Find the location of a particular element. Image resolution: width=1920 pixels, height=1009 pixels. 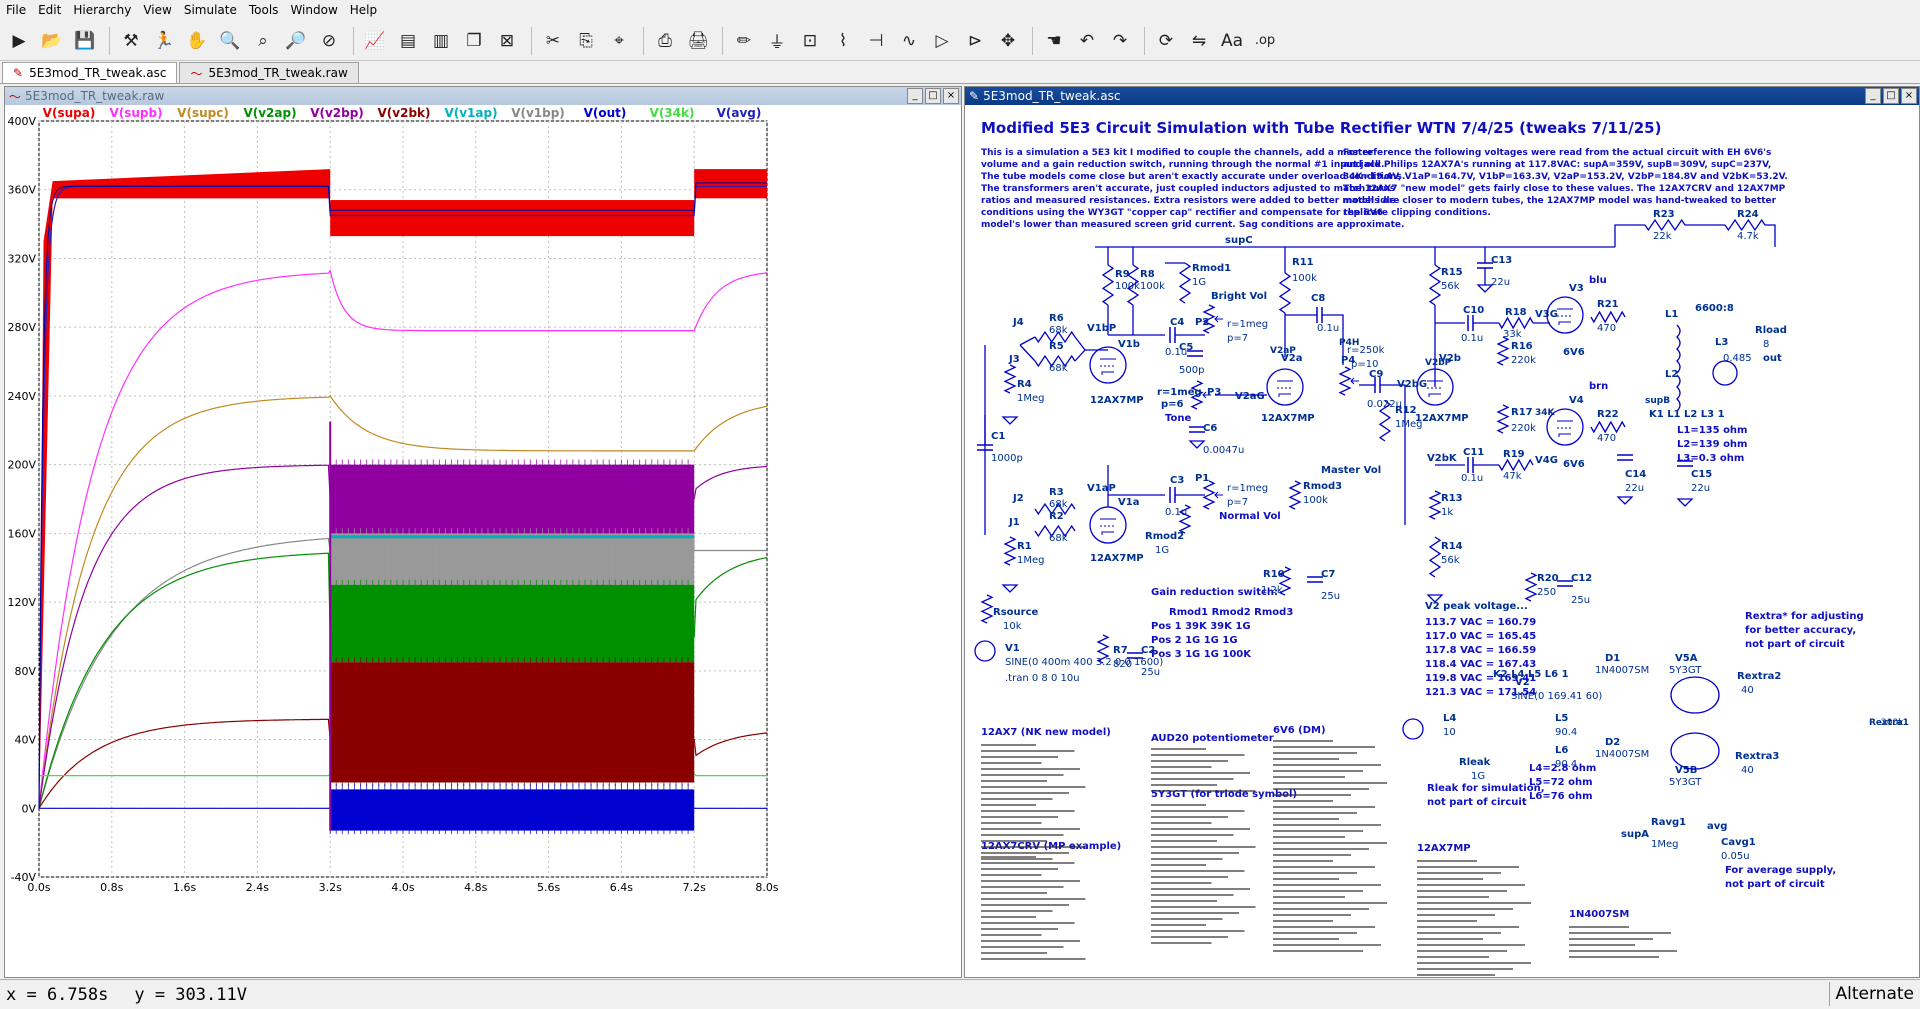

menu-window: Window is located at coordinates (314, 10).